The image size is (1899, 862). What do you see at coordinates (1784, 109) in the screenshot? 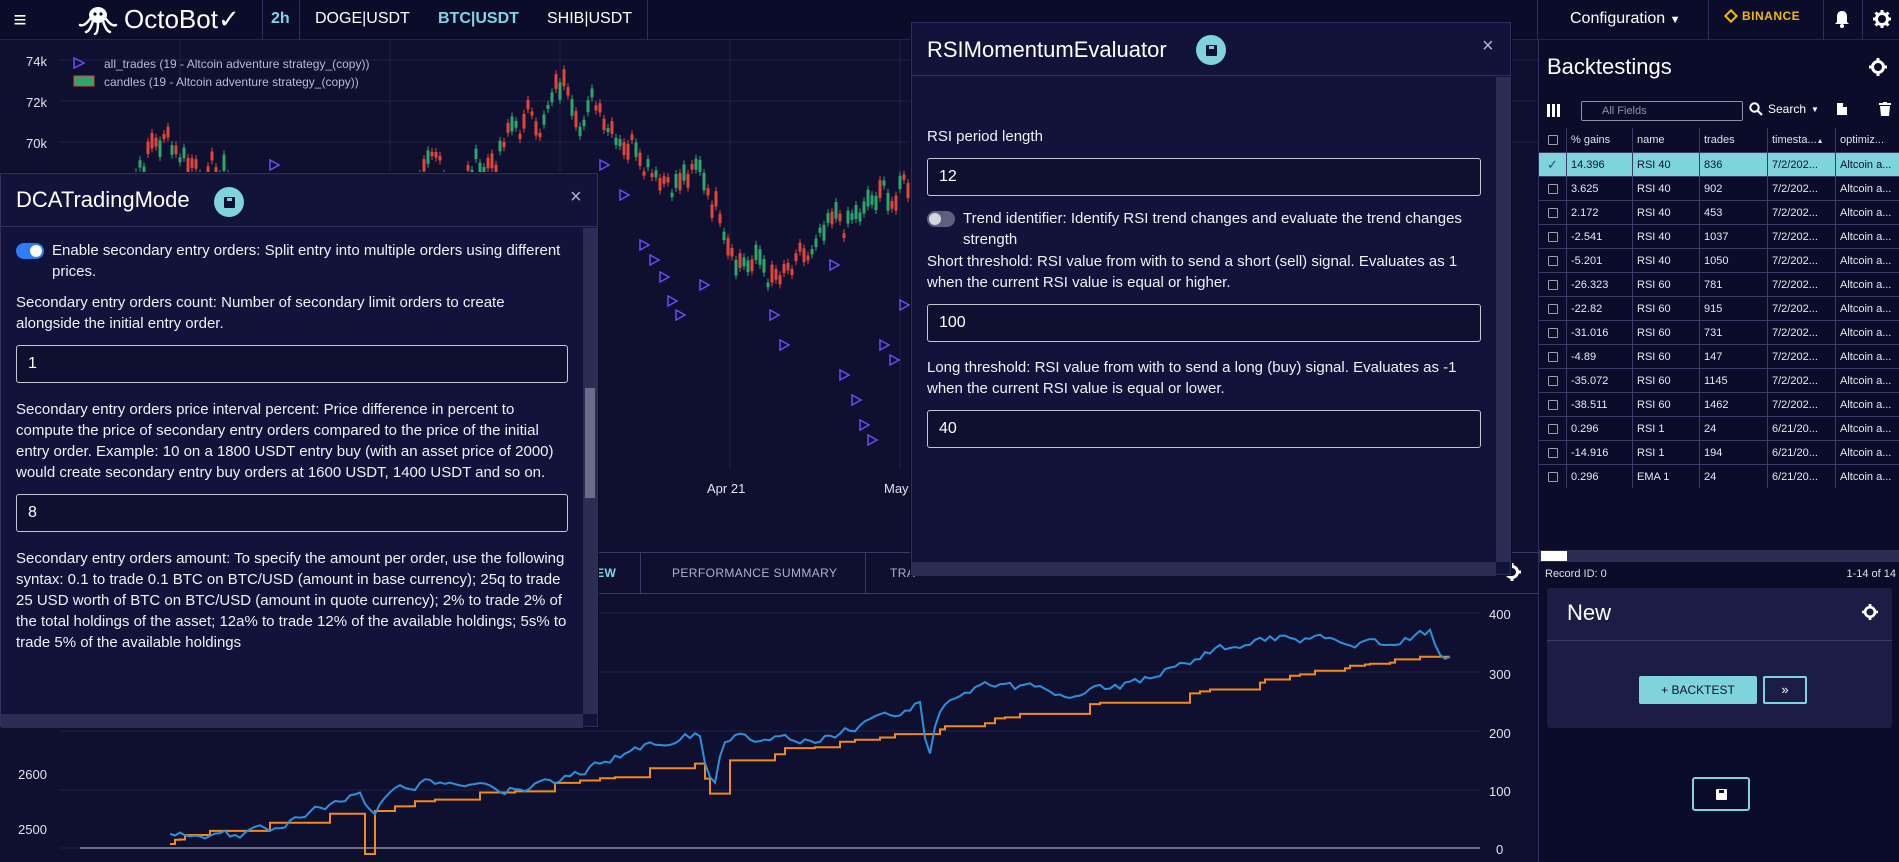
I see `grid-search-button: Search ▼` at bounding box center [1784, 109].